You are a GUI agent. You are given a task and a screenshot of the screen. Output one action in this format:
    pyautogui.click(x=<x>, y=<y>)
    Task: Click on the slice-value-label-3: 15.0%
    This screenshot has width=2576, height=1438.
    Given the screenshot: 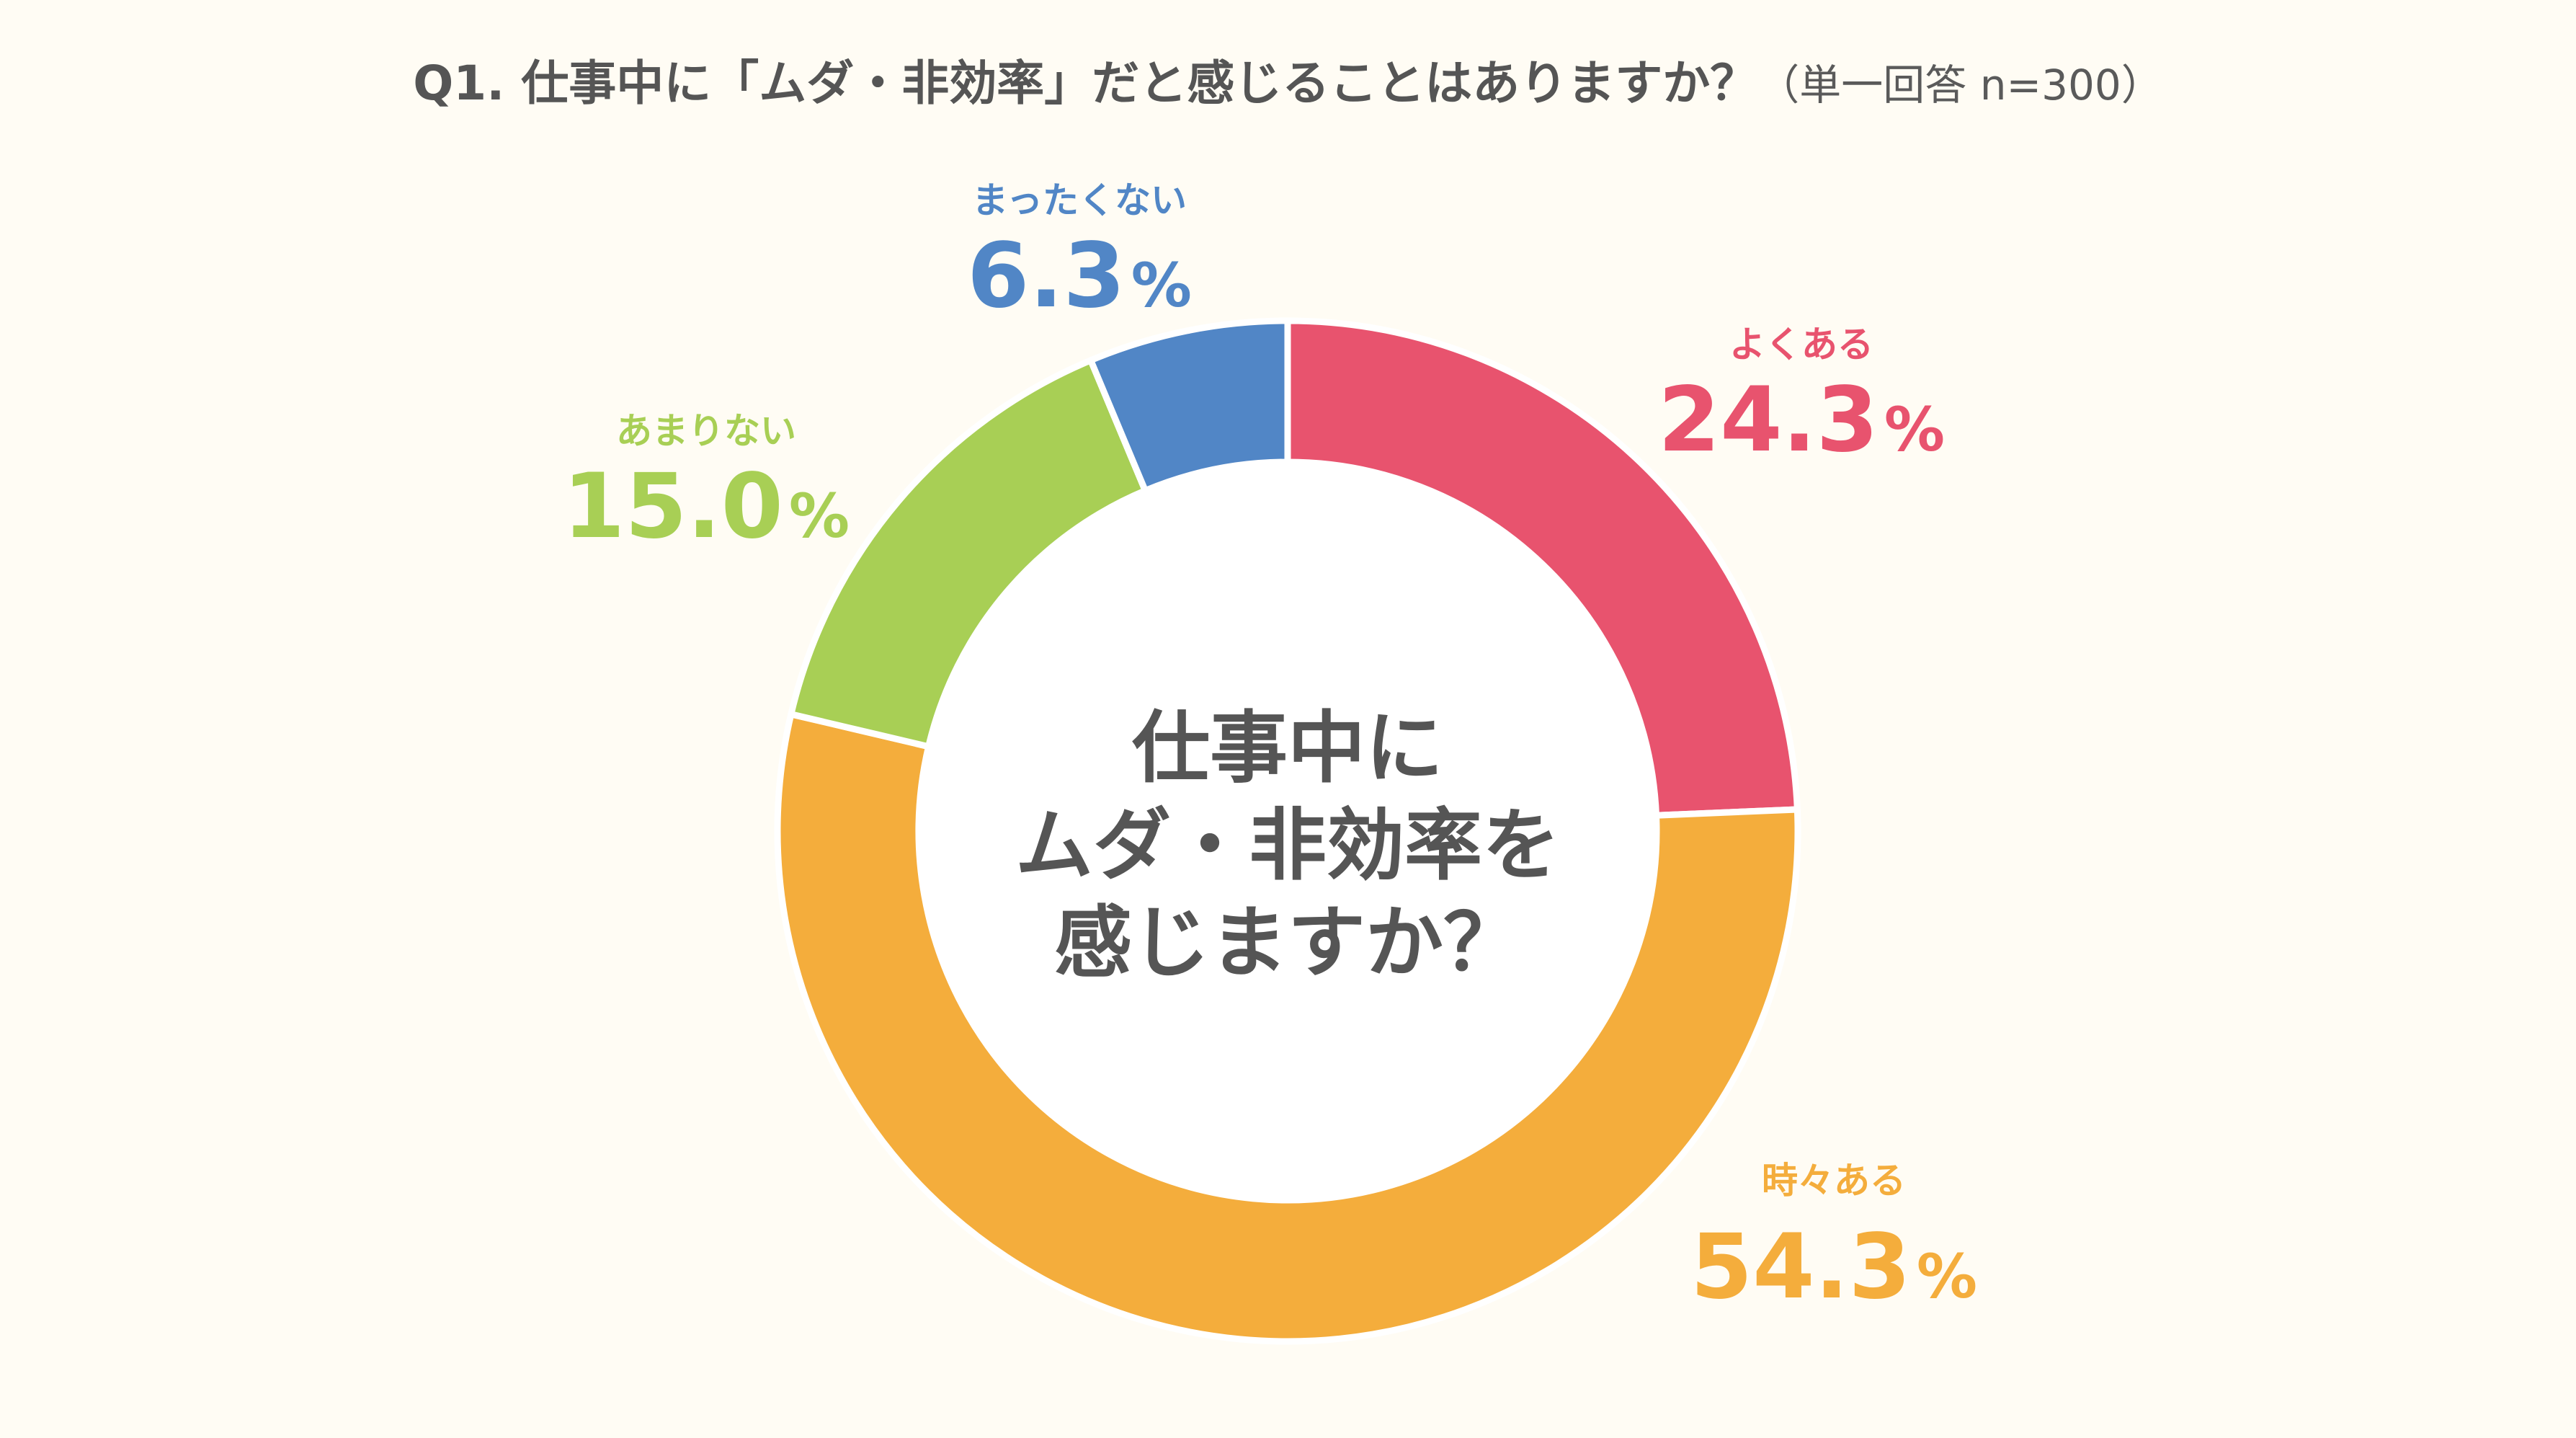 What is the action you would take?
    pyautogui.click(x=706, y=507)
    